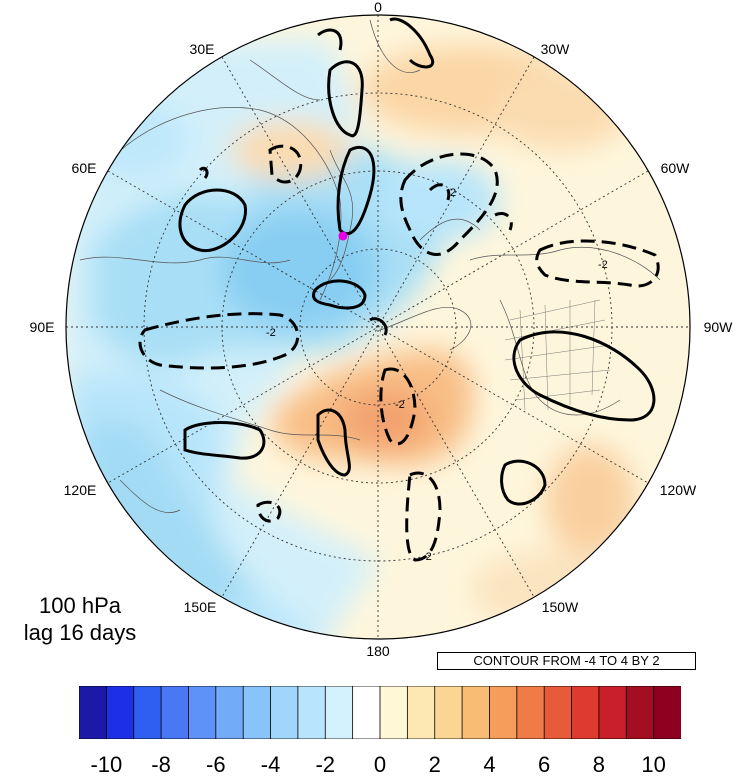 This screenshot has height=782, width=736. I want to click on lon-label-30e: 30E, so click(202, 49).